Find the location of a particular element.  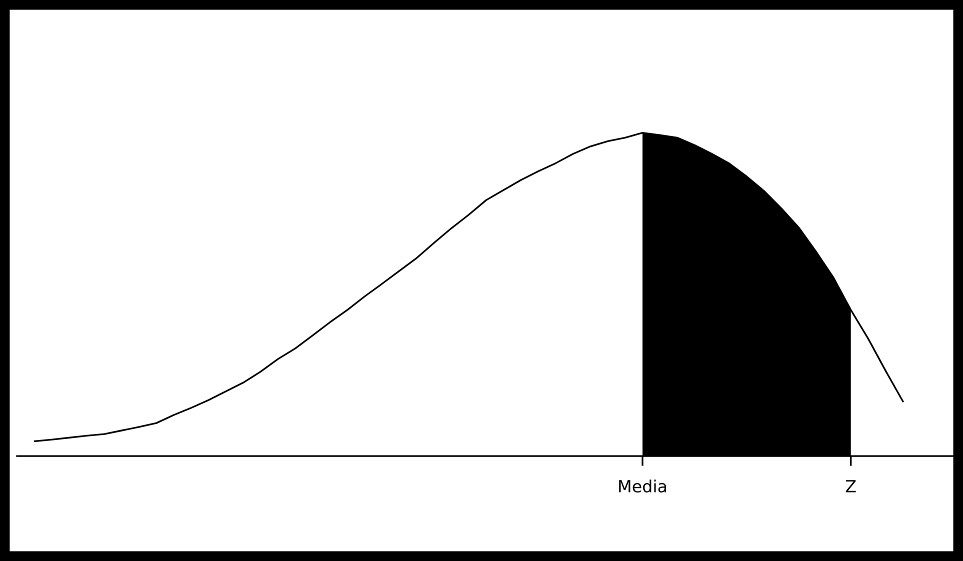

x-tick-label: Media is located at coordinates (642, 486).